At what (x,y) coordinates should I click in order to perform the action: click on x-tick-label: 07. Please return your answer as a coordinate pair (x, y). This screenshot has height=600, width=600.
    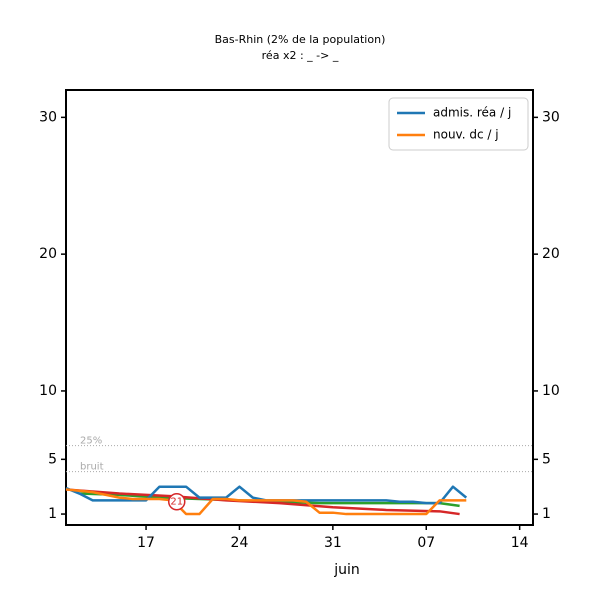
    Looking at the image, I should click on (426, 543).